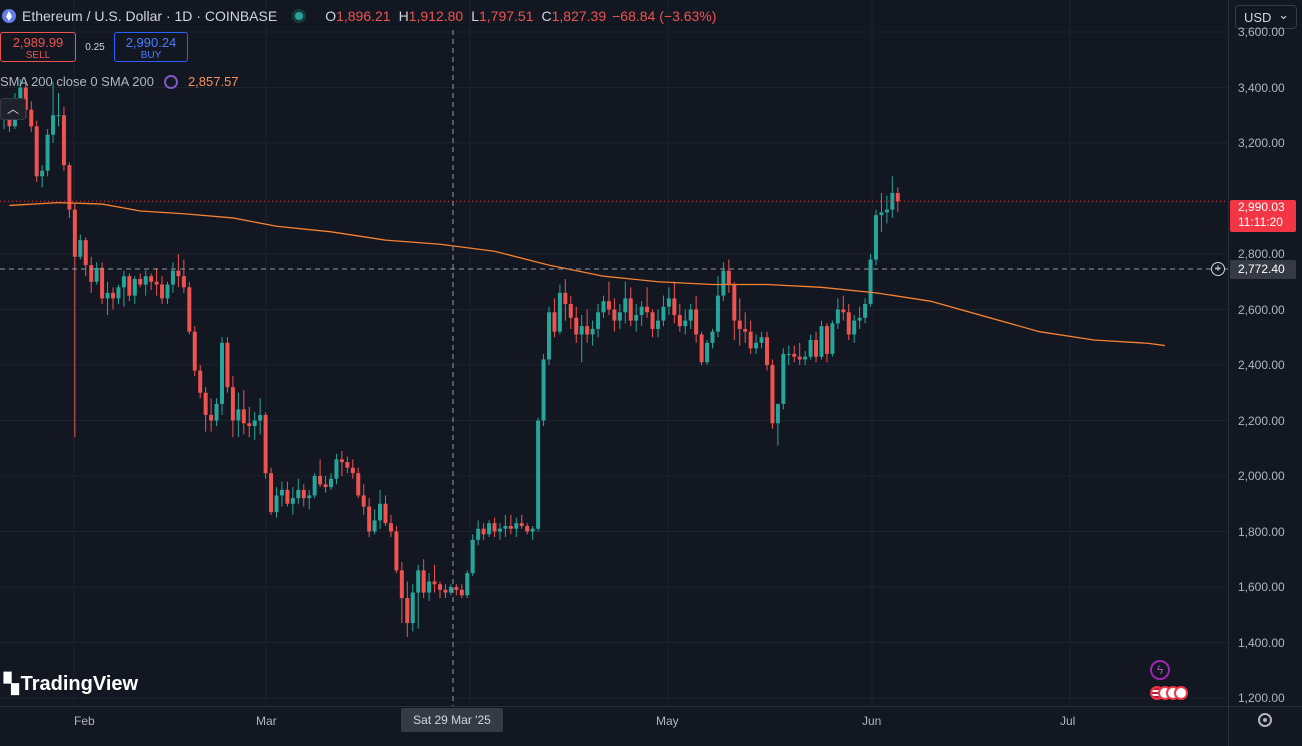  I want to click on price-tick-label: 1,400.00, so click(1261, 642).